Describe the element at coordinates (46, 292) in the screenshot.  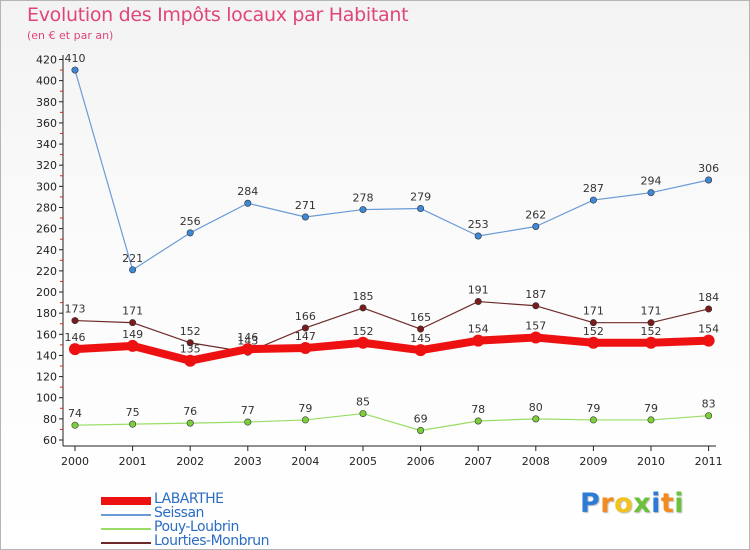
I see `y-tick-label: 200` at that location.